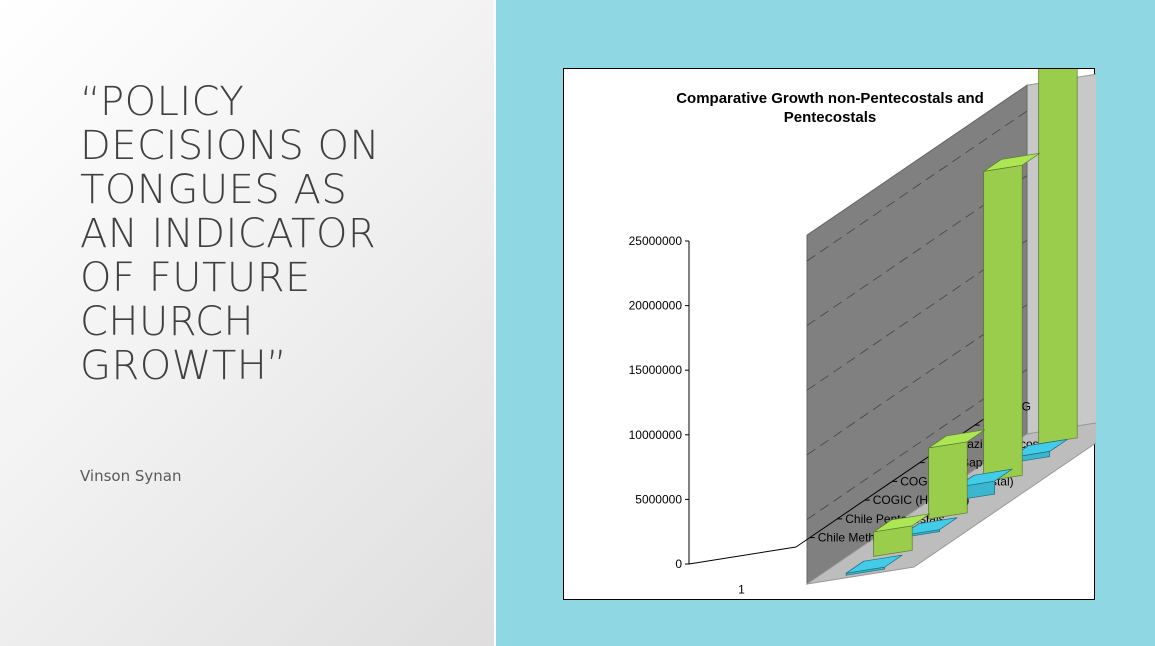 This screenshot has width=1155, height=646. I want to click on slide-title-line: AN INDICATOR, so click(270, 234).